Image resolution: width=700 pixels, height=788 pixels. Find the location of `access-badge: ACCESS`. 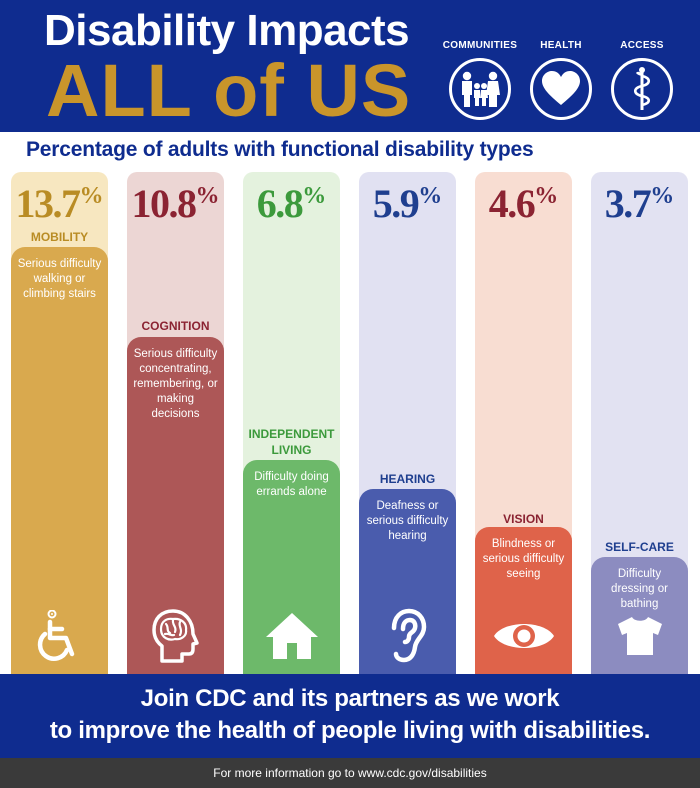

access-badge: ACCESS is located at coordinates (642, 80).